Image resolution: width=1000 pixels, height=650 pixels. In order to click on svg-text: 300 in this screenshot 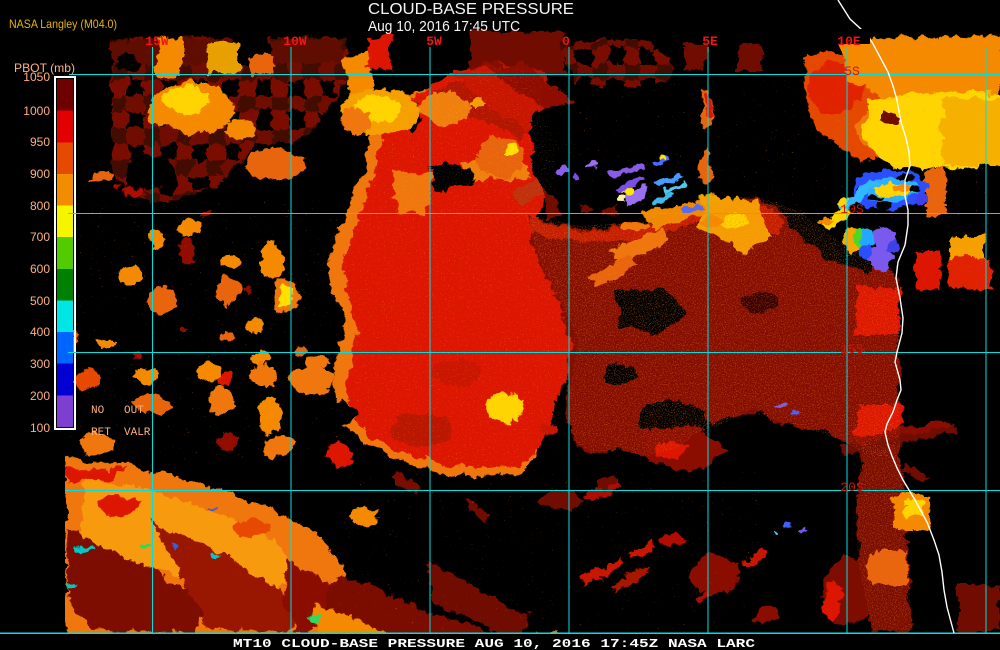, I will do `click(40, 364)`.